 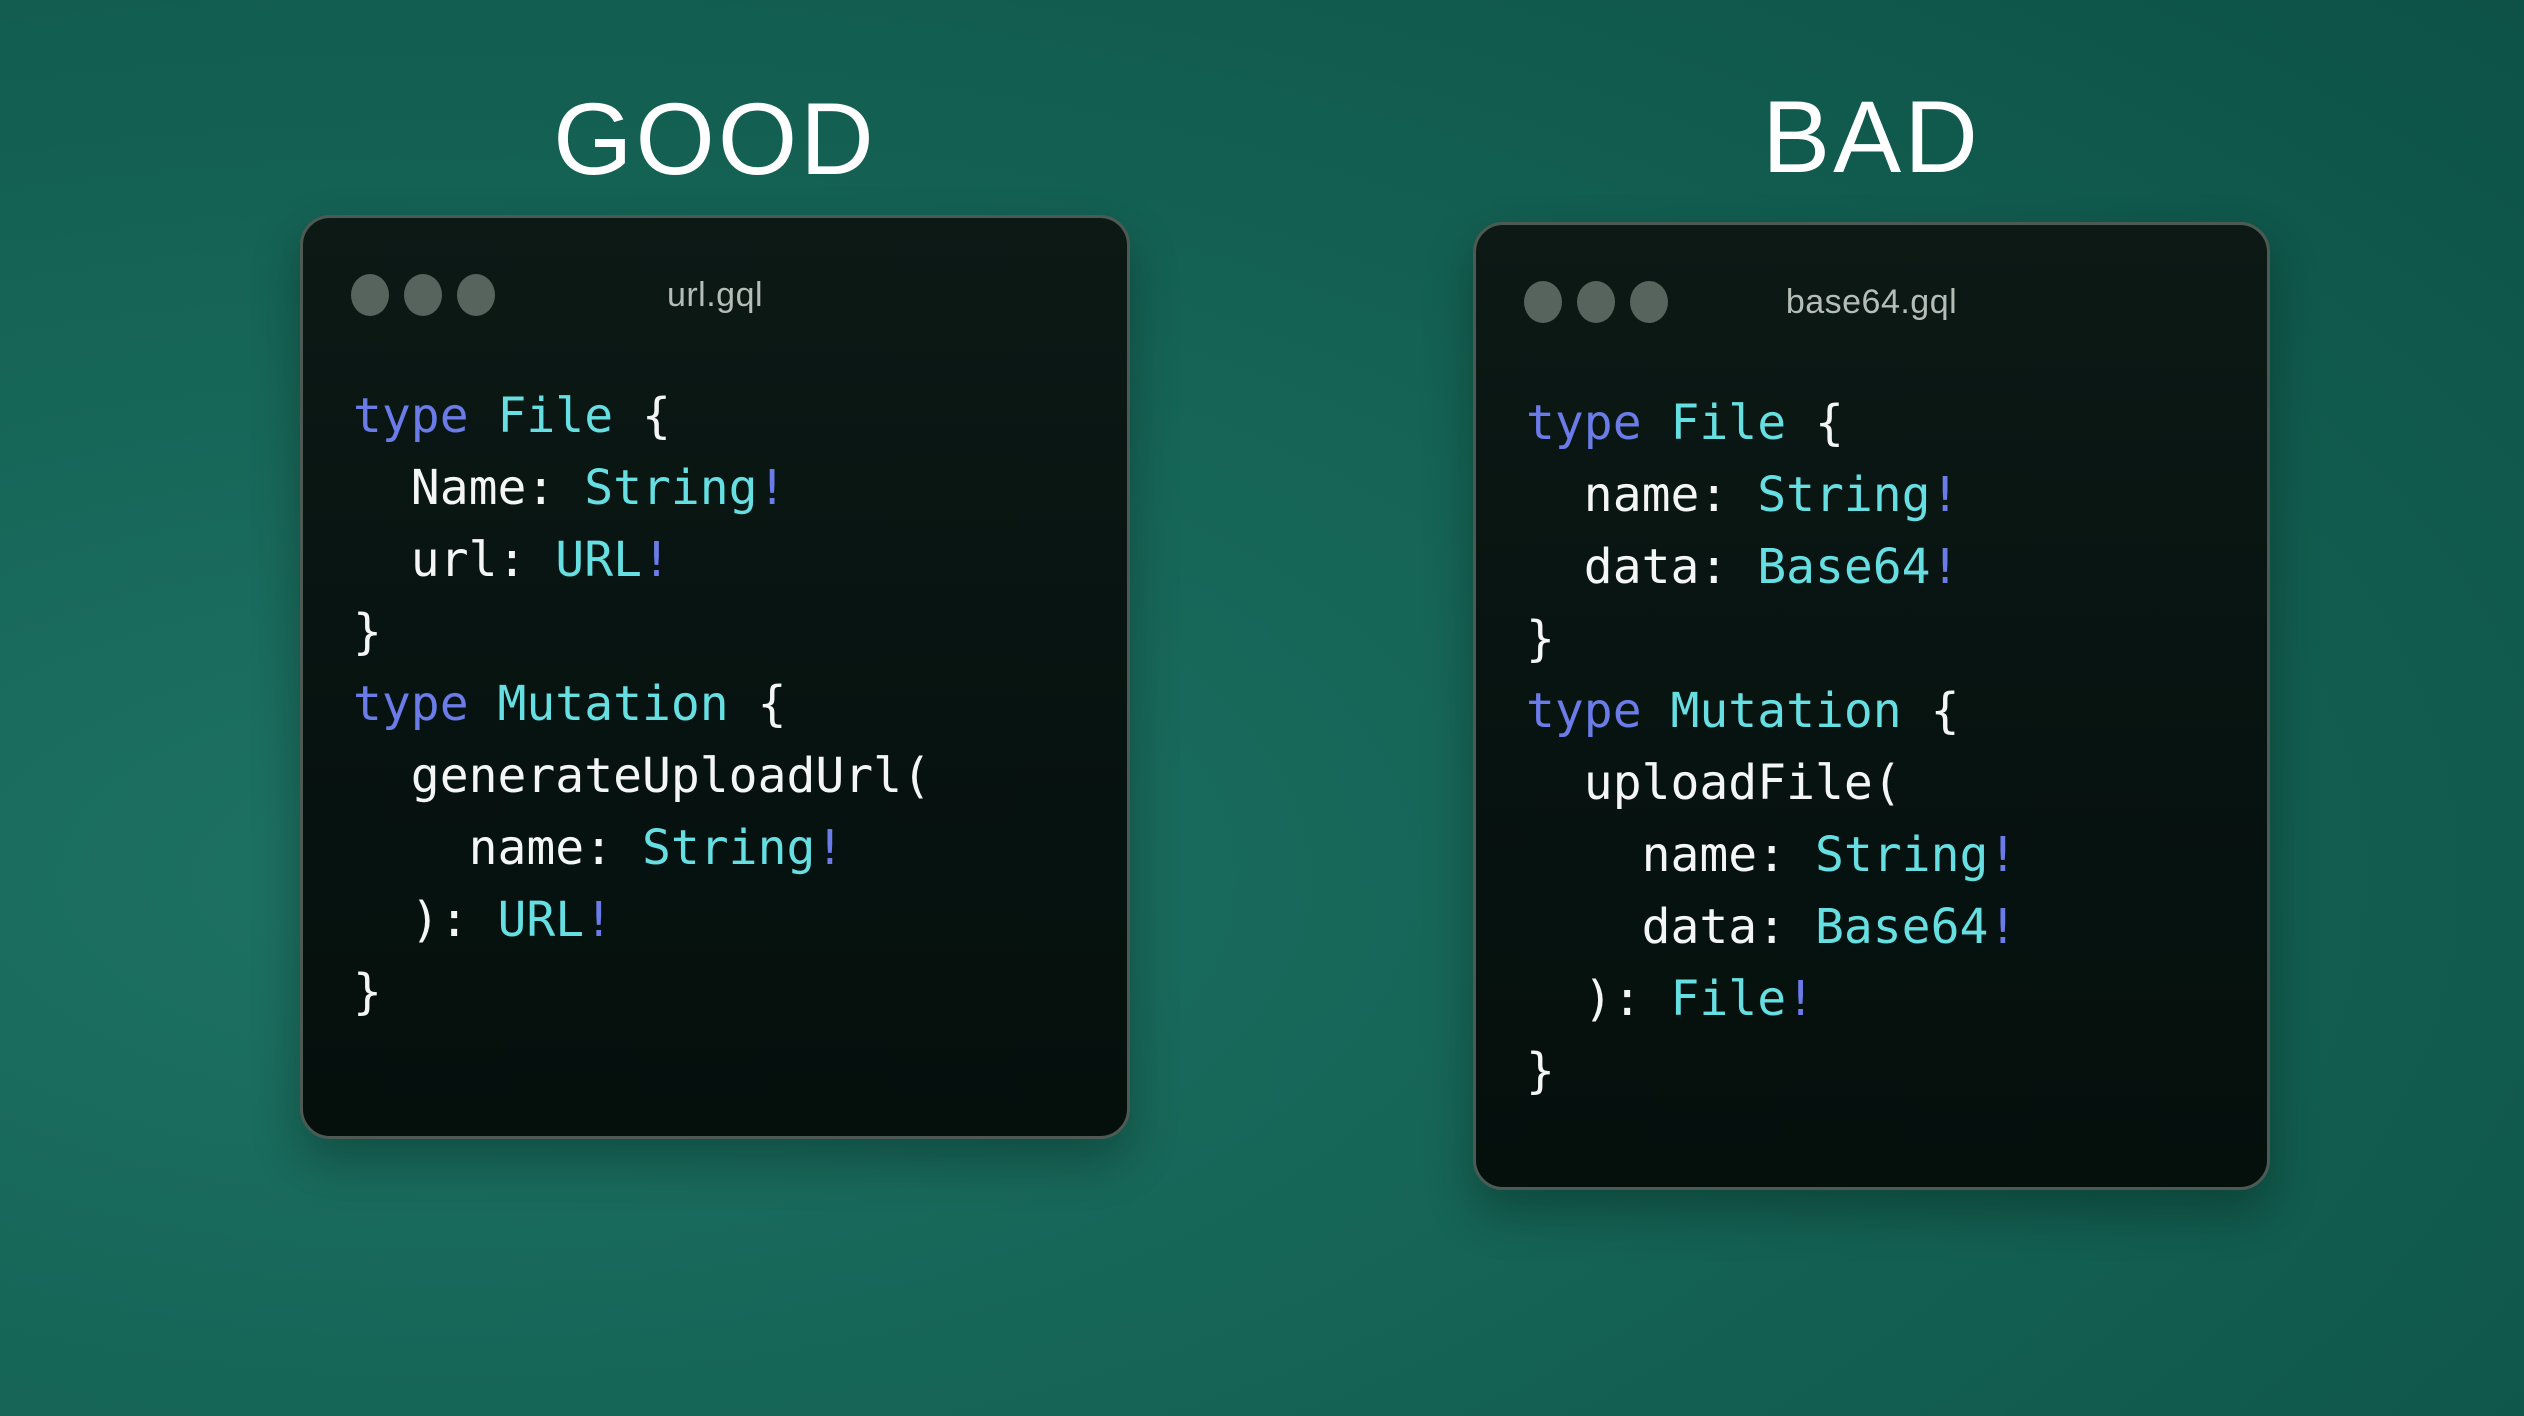 I want to click on code-line: ): URL!, so click(x=483, y=920).